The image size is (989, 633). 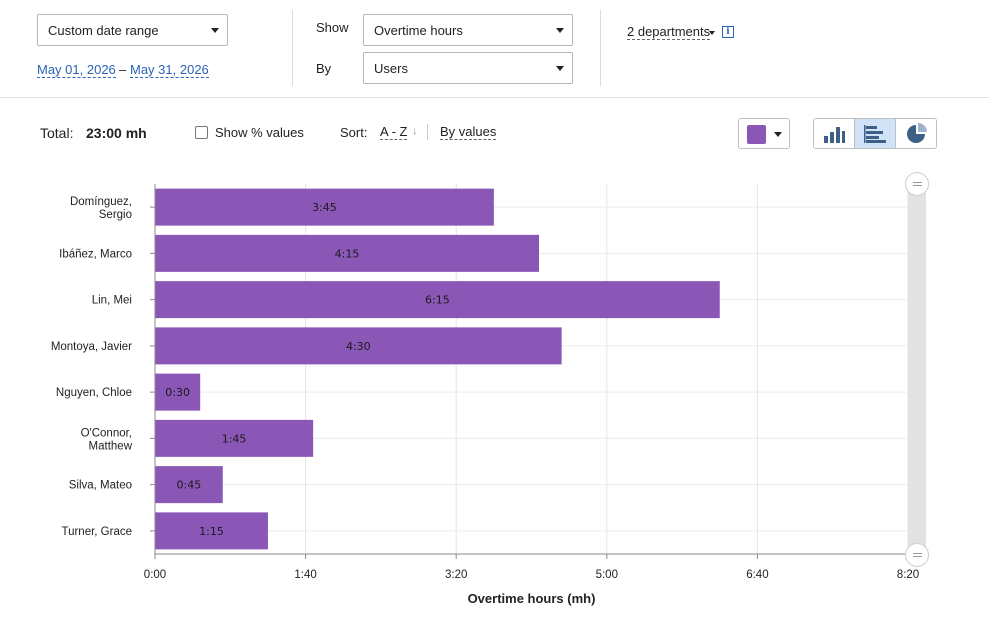 I want to click on total-label: Total:, so click(x=57, y=133).